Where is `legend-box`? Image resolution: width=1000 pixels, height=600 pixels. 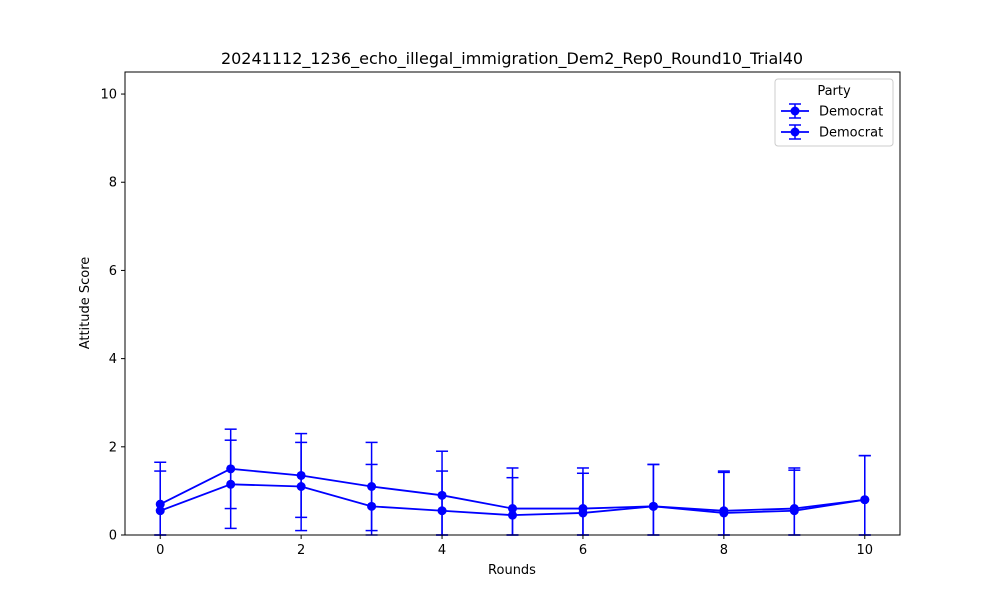
legend-box is located at coordinates (834, 112).